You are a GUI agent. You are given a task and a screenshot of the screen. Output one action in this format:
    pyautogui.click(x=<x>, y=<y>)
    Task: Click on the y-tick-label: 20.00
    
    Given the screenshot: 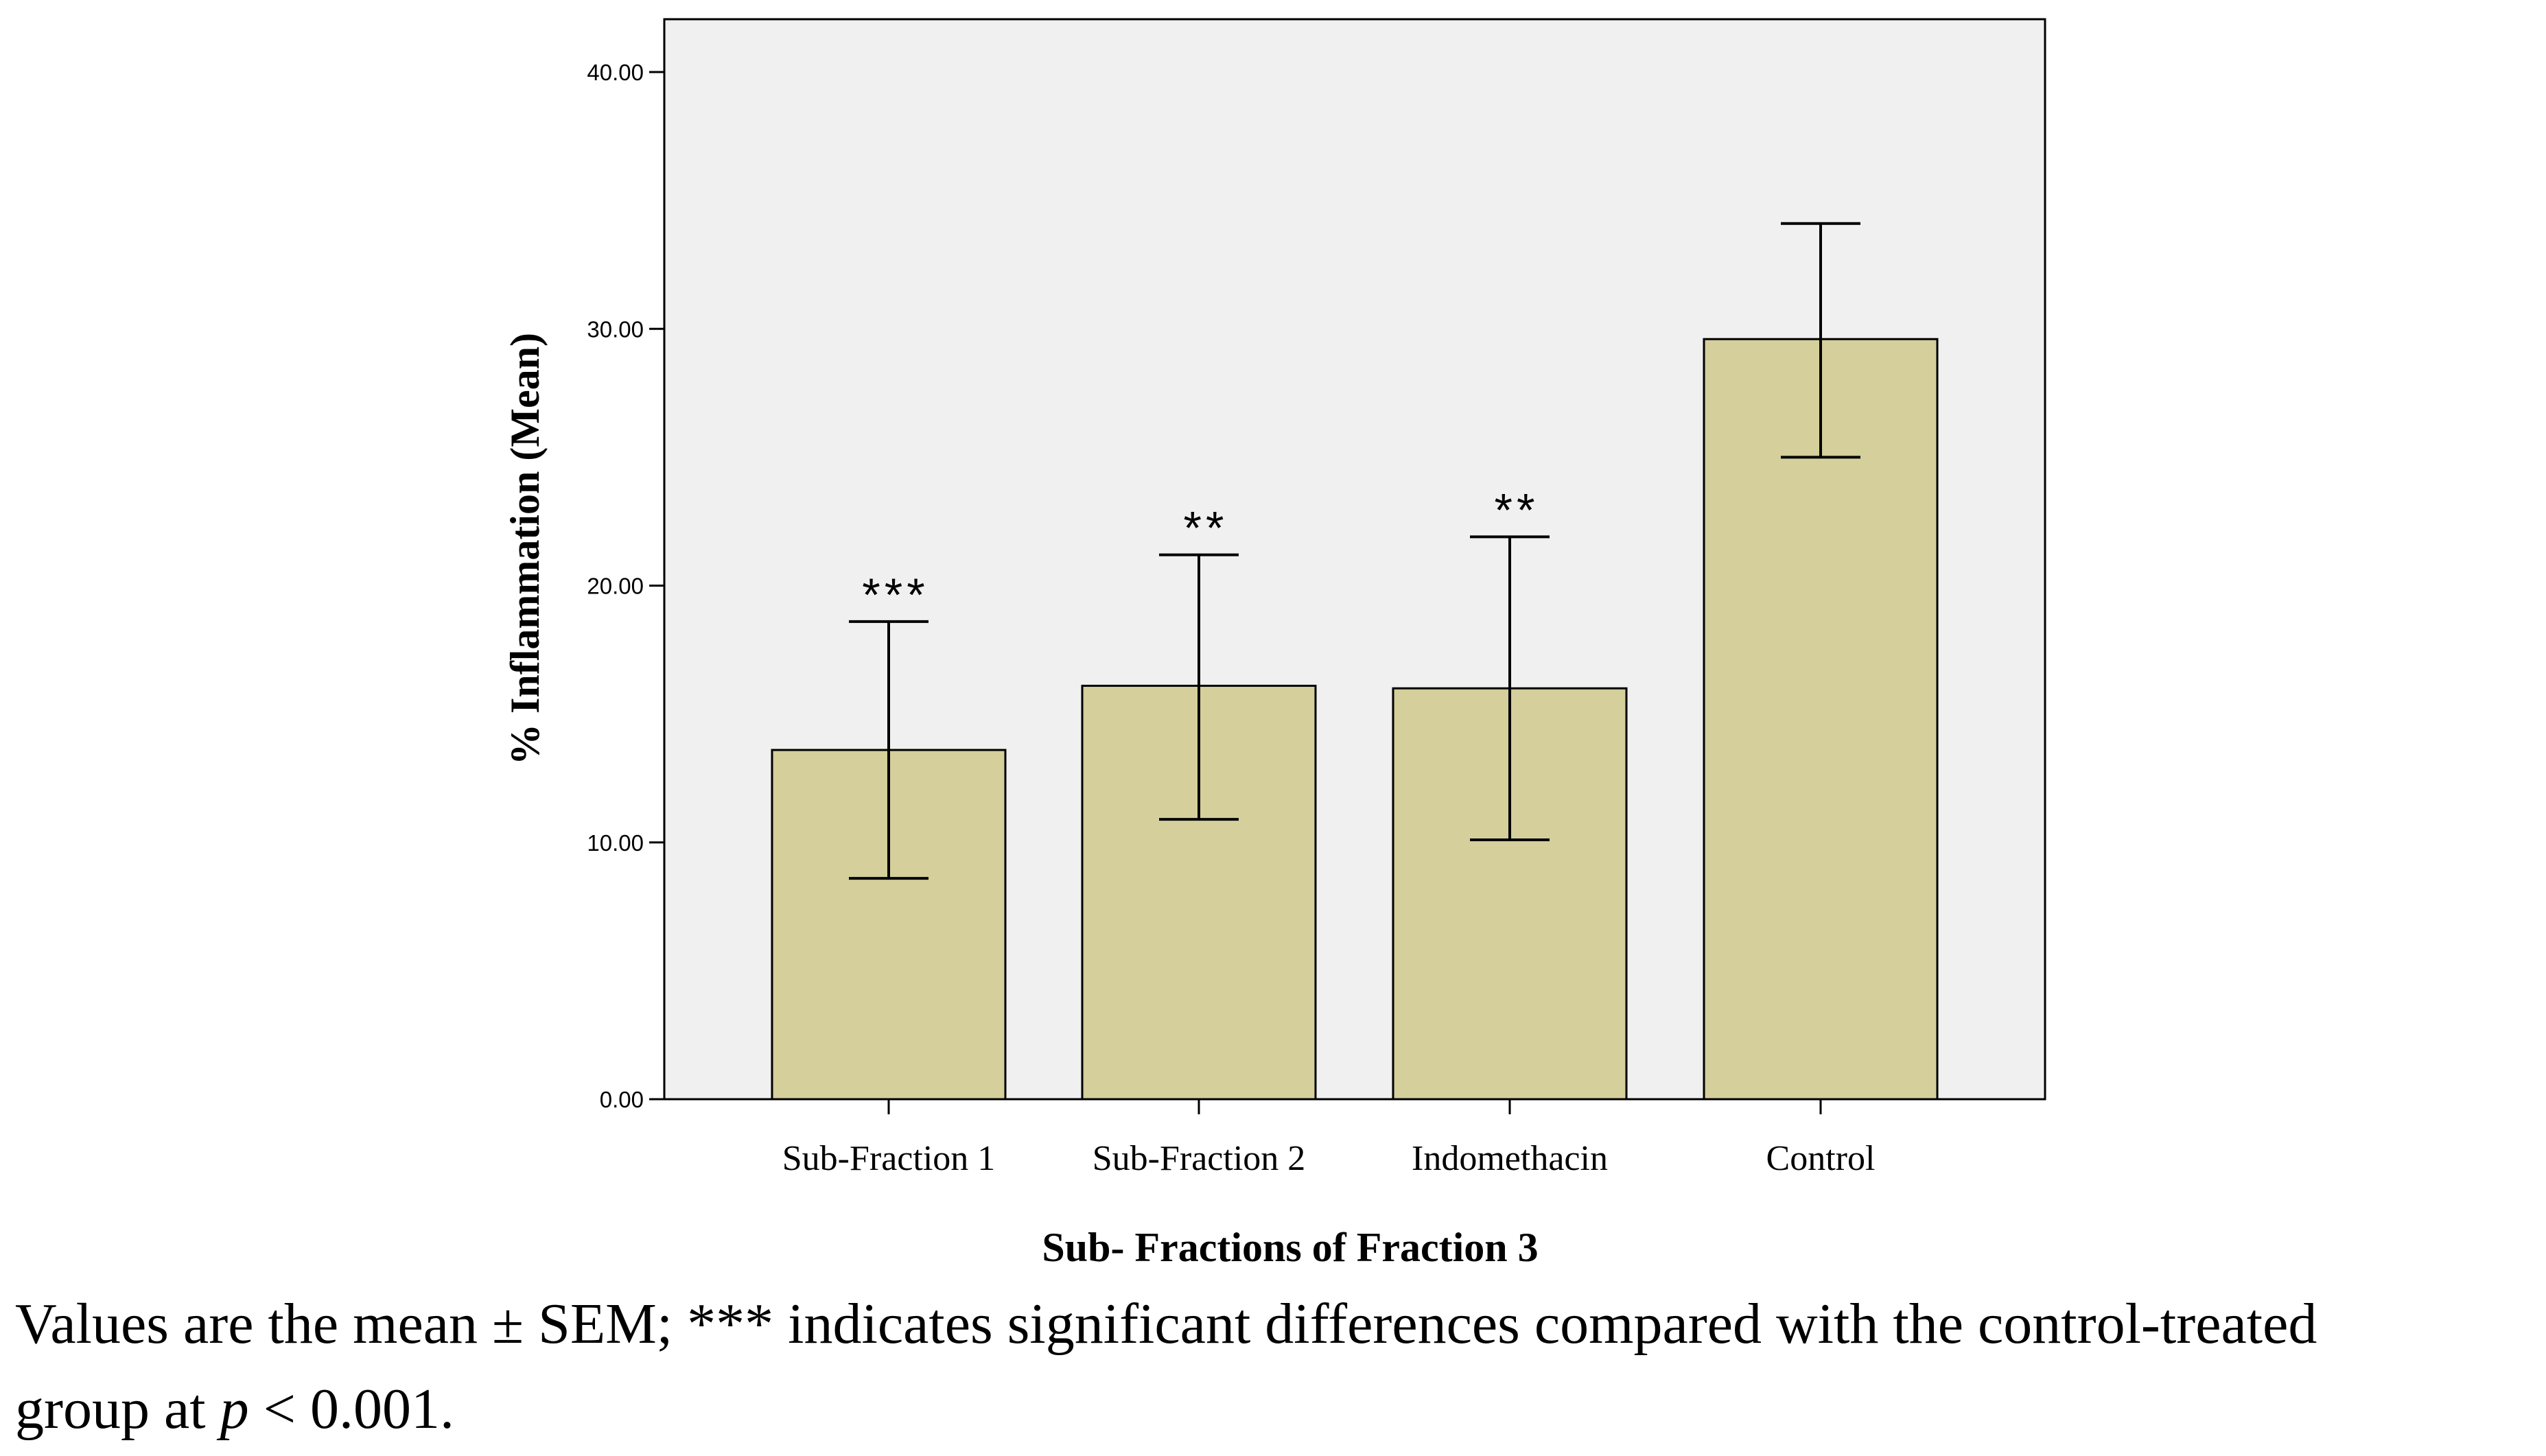 What is the action you would take?
    pyautogui.click(x=615, y=586)
    